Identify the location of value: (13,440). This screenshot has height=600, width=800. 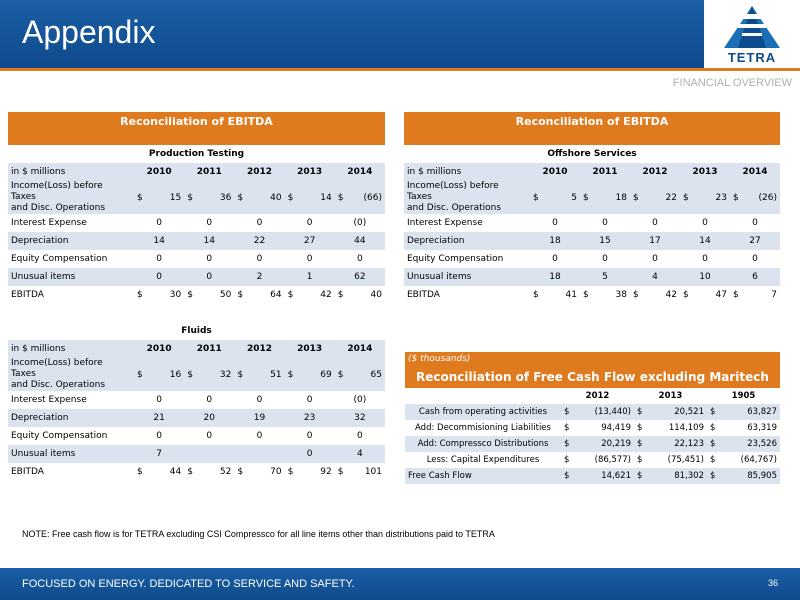
(612, 412).